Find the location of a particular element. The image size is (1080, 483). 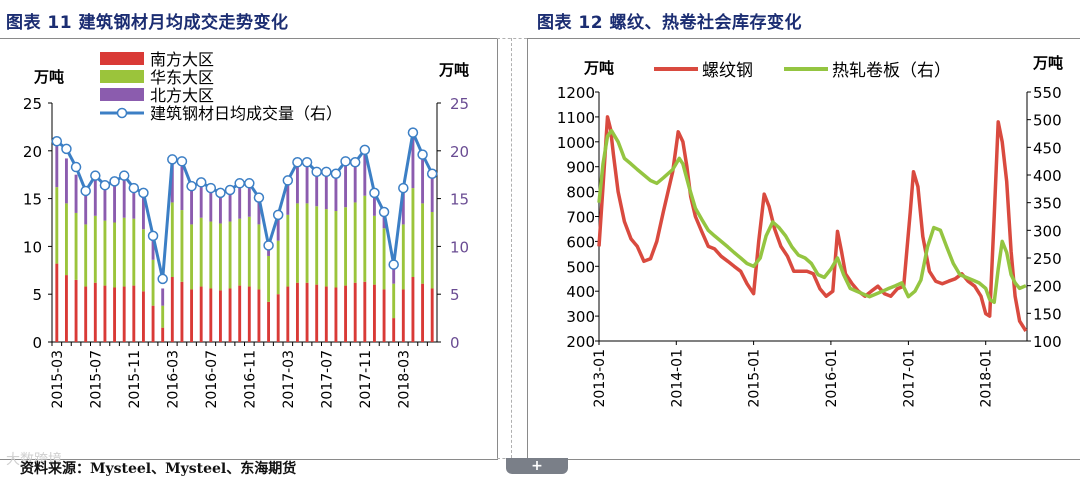

x-tick-label: 2015-11 is located at coordinates (135, 379).